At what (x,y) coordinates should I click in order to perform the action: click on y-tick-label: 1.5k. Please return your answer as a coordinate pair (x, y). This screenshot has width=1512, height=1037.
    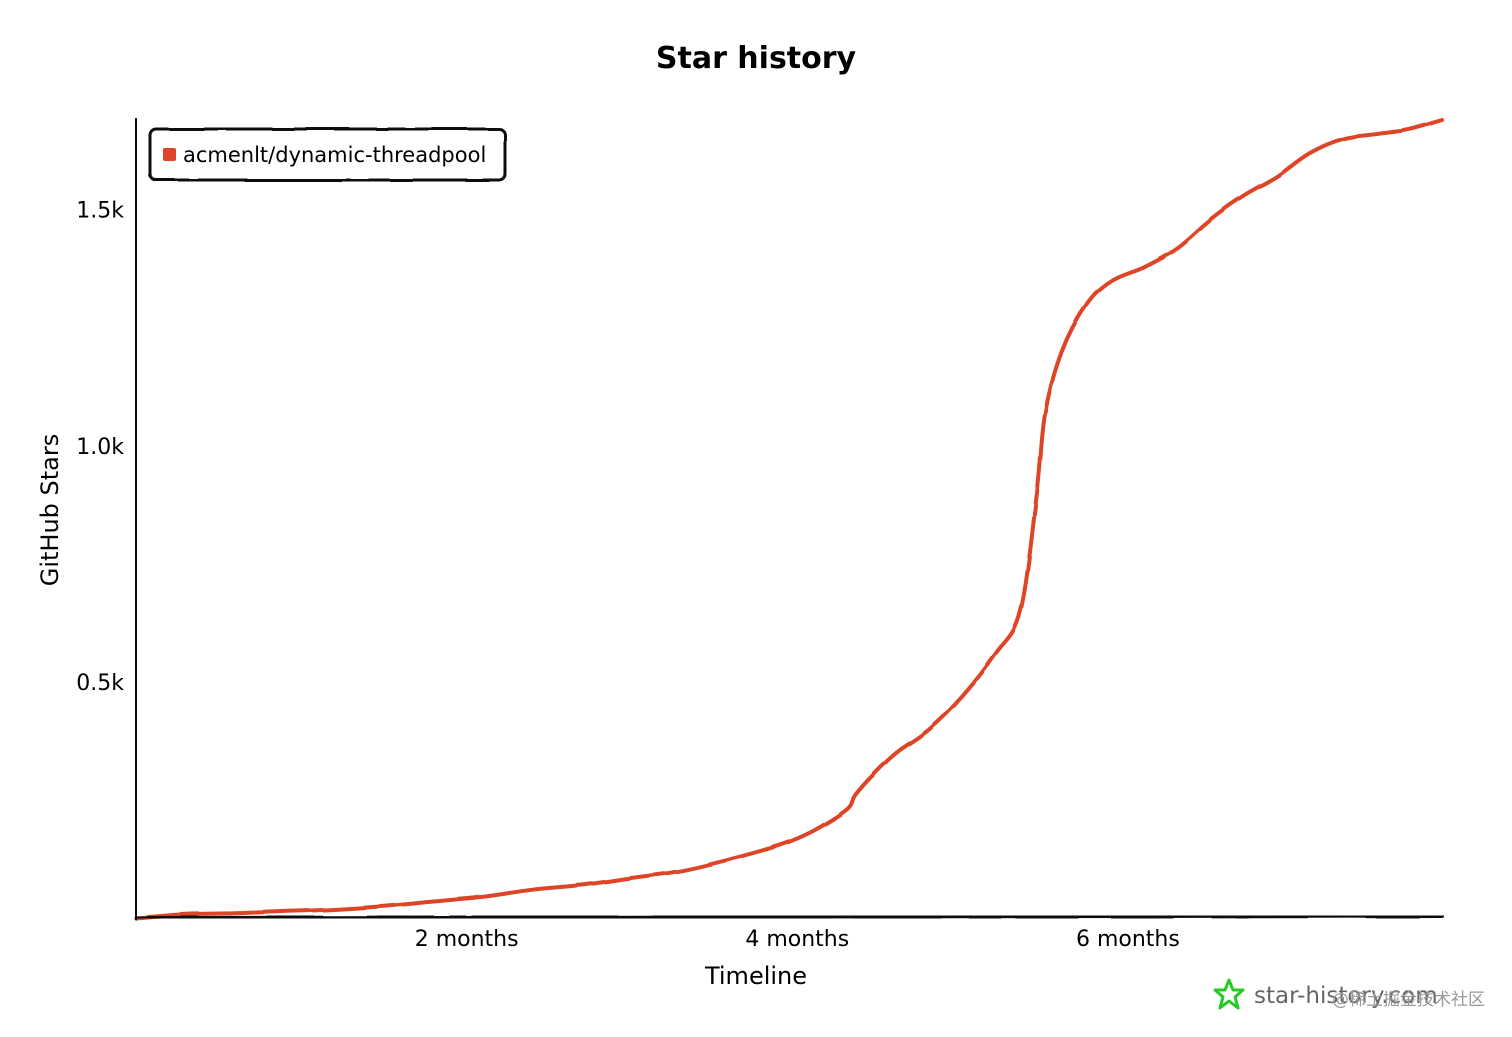
    Looking at the image, I should click on (100, 211).